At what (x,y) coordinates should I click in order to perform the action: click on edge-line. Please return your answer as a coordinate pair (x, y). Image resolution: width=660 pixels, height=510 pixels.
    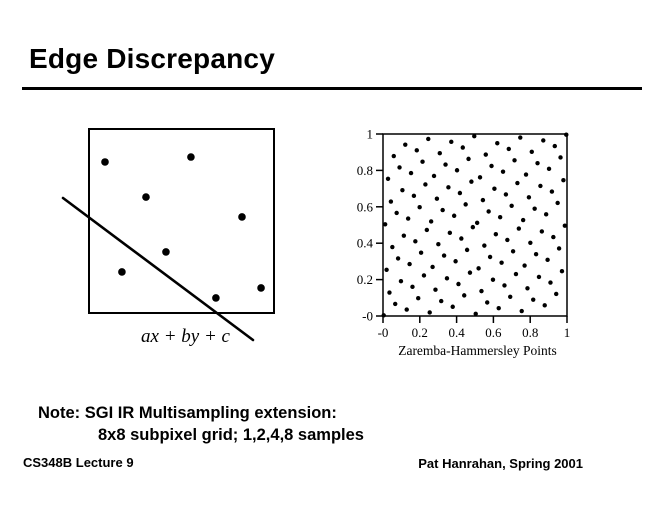
    Looking at the image, I should click on (158, 269).